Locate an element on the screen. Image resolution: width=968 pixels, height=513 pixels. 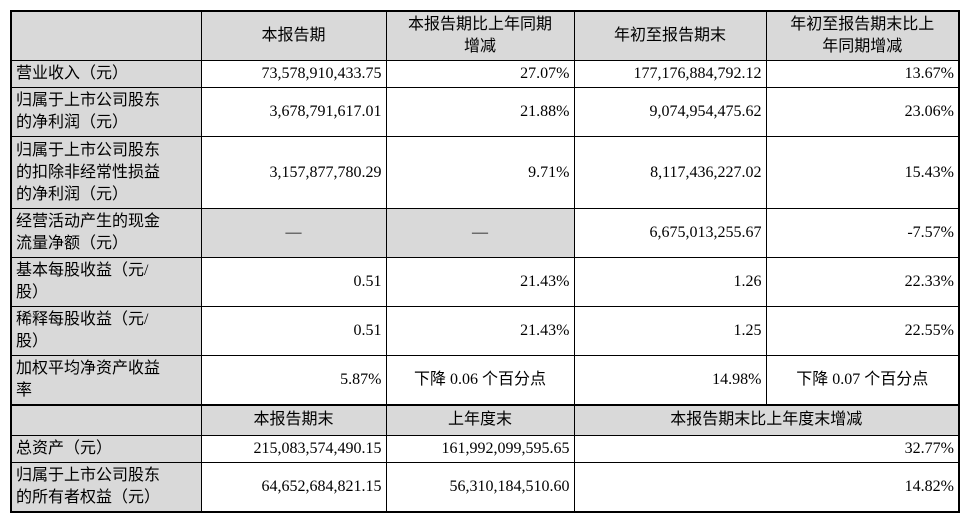
value-cell: 6,675,013,255.67 is located at coordinates (670, 233).